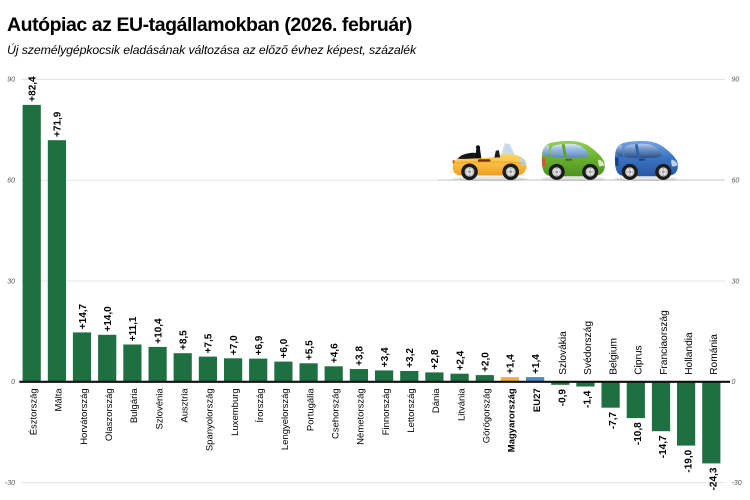  I want to click on svg-text: Franciaország, so click(664, 342).